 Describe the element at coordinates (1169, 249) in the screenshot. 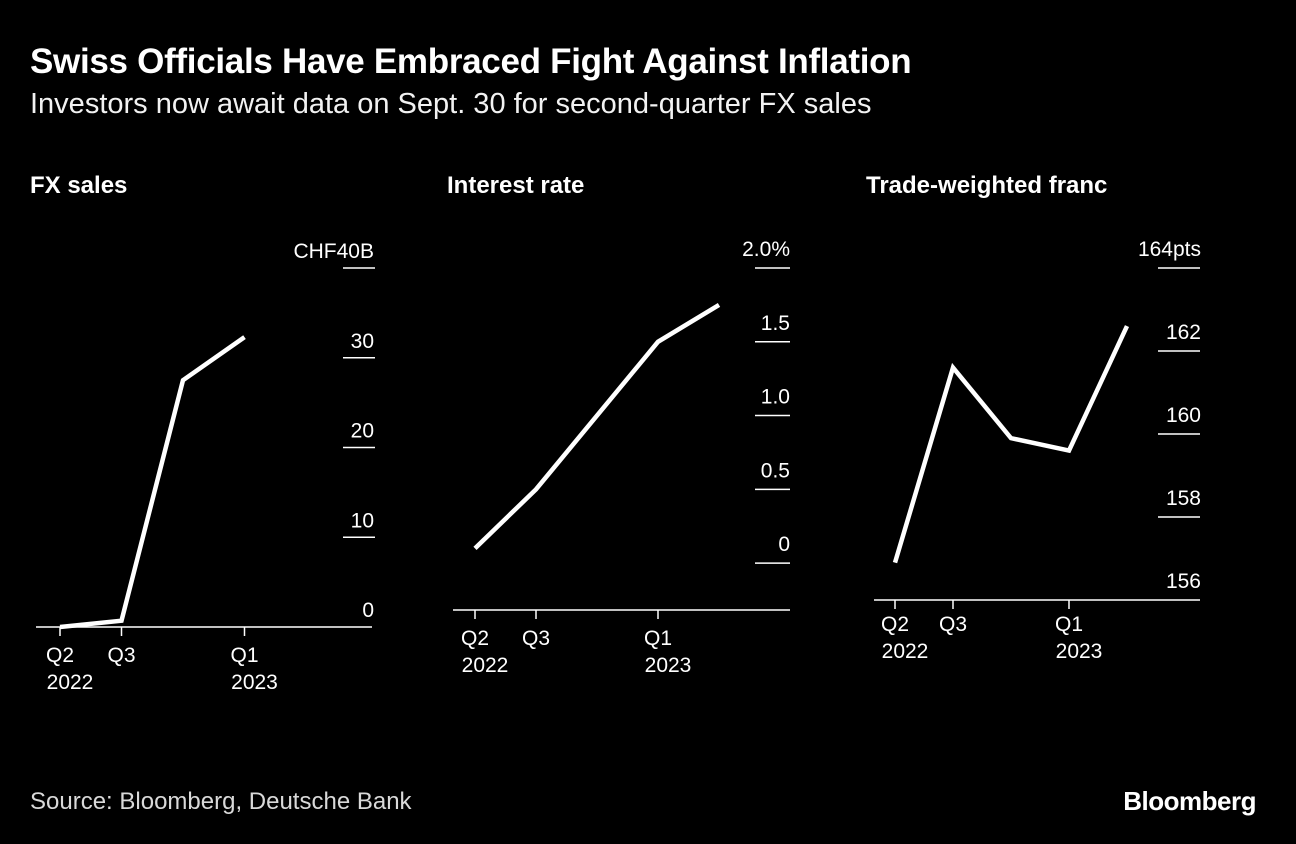

I see `y-tick-label: 164pts` at that location.